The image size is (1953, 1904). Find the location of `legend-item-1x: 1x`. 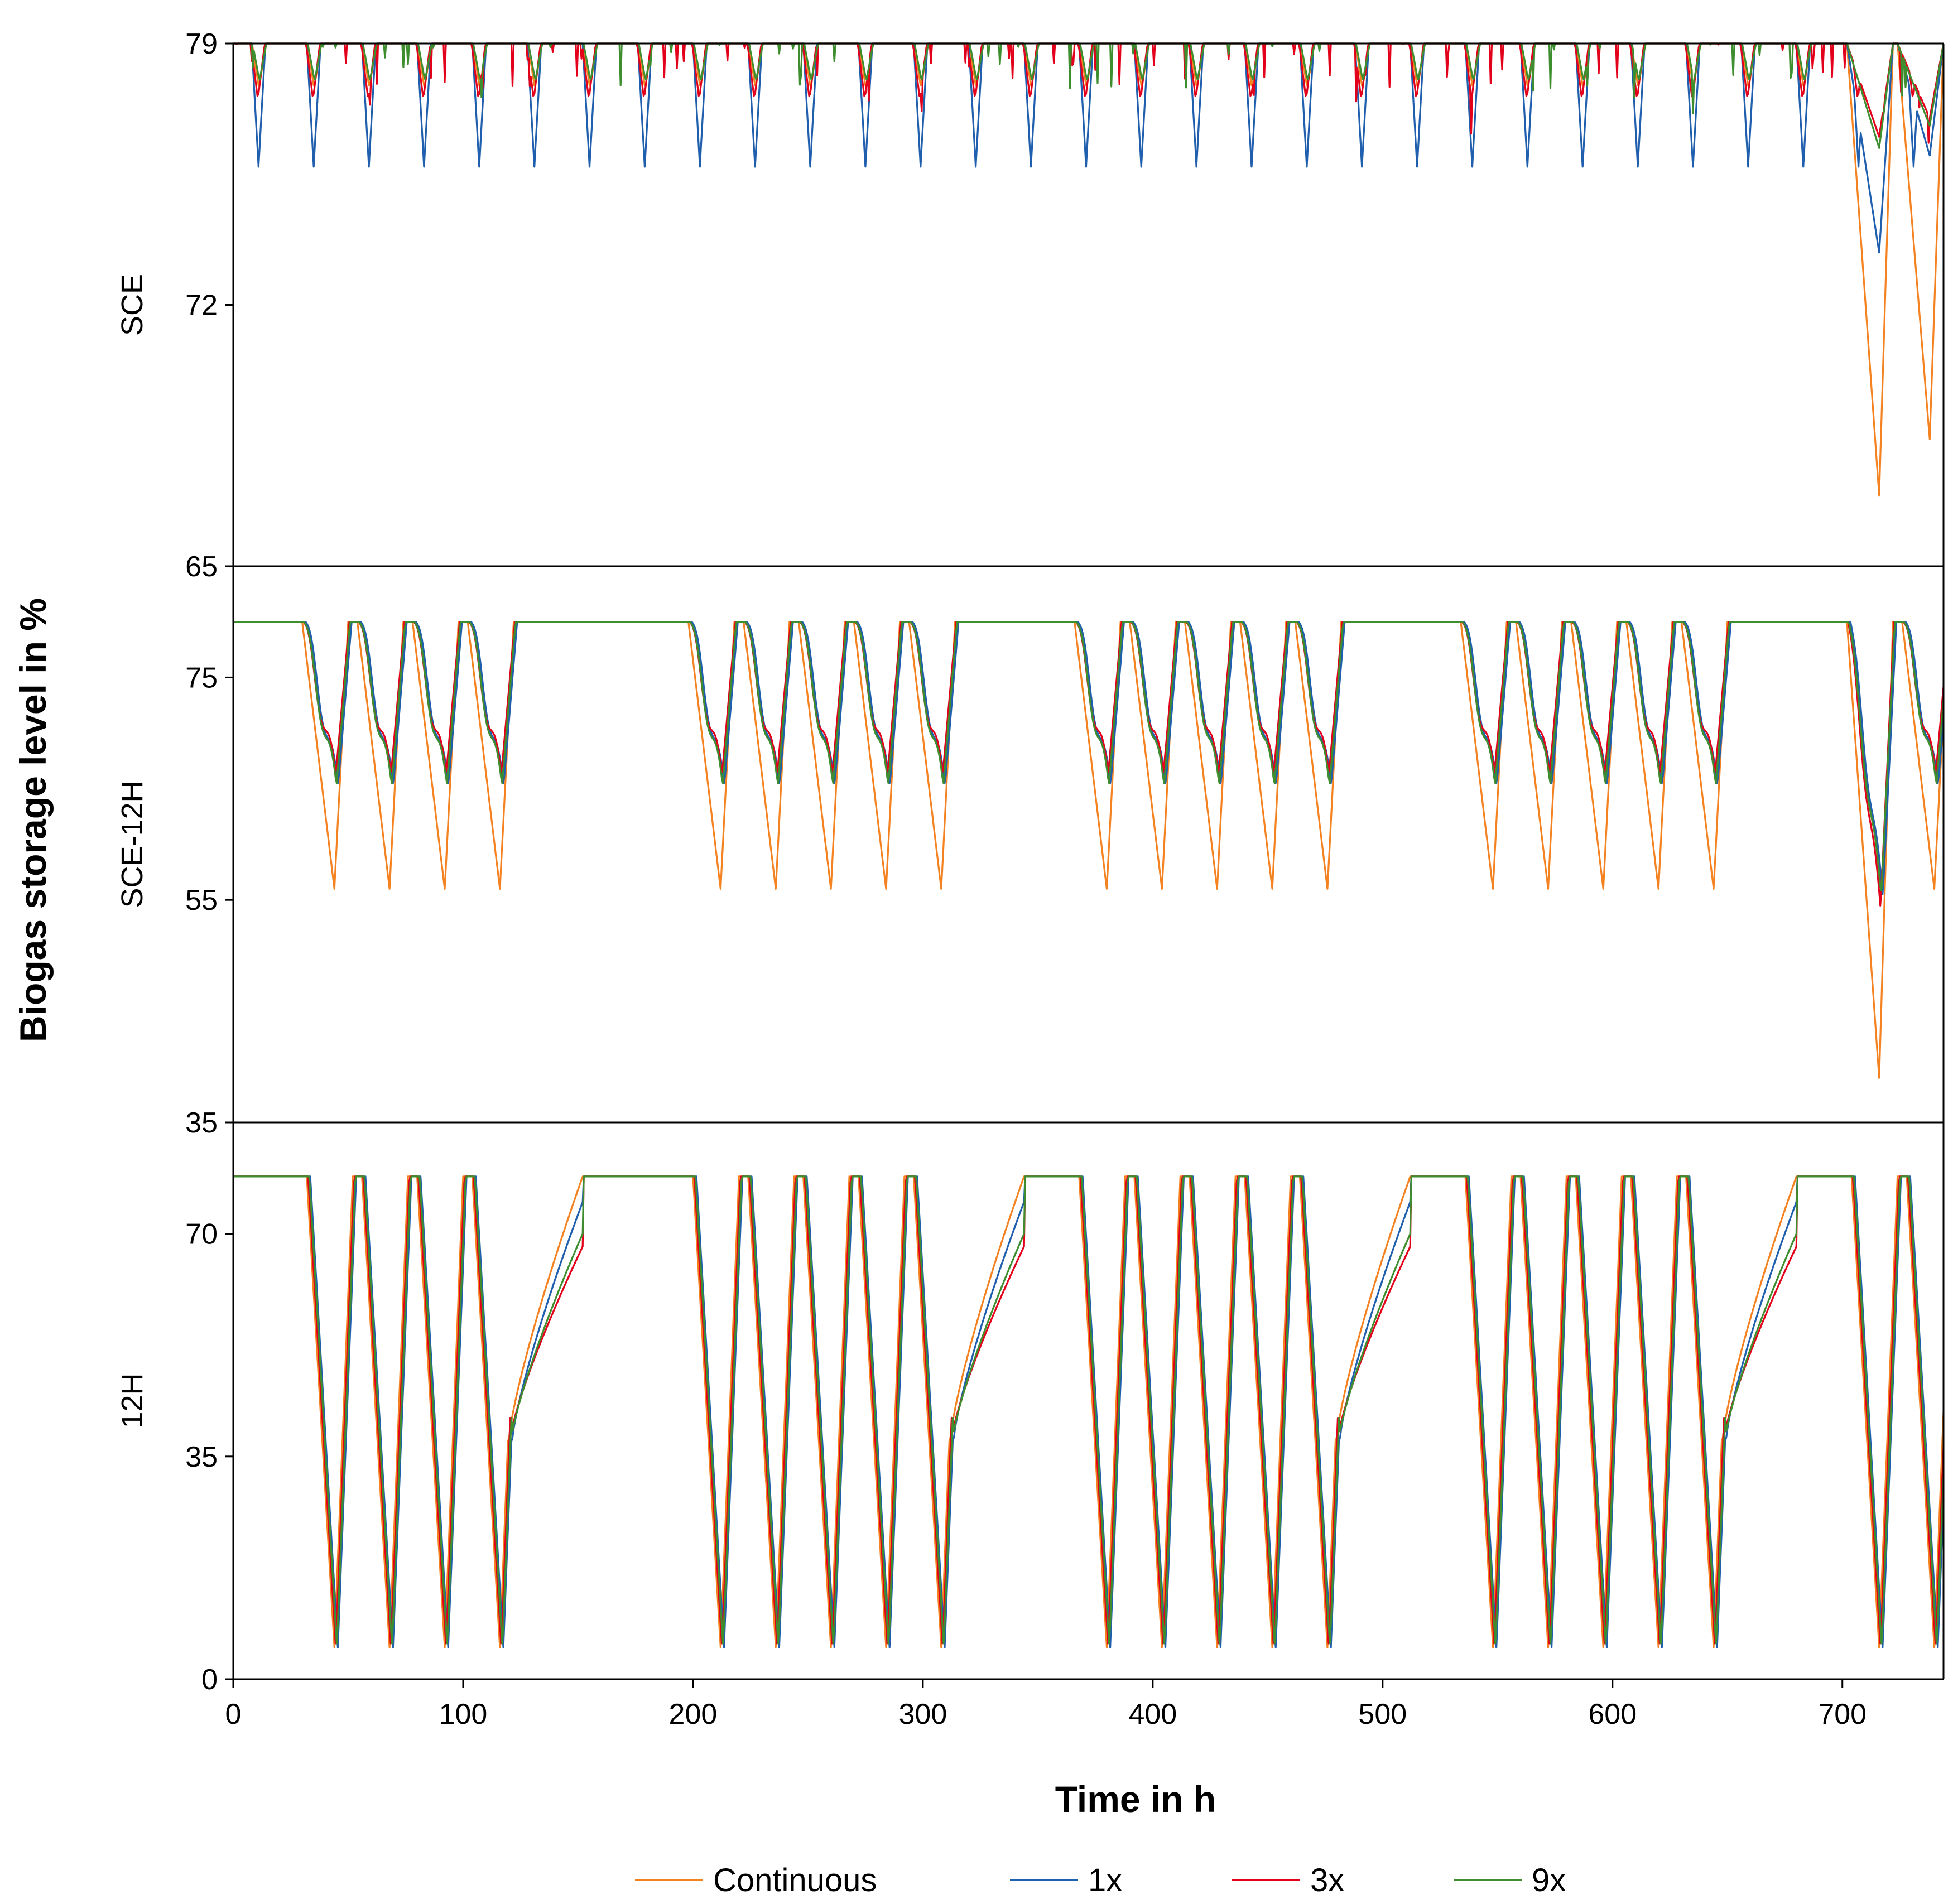

legend-item-1x: 1x is located at coordinates (1066, 1880).